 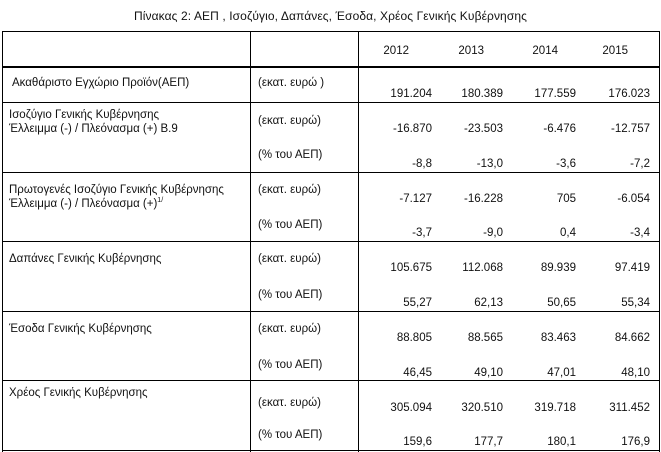 What do you see at coordinates (555, 94) in the screenshot?
I see `value-cell: 177.559` at bounding box center [555, 94].